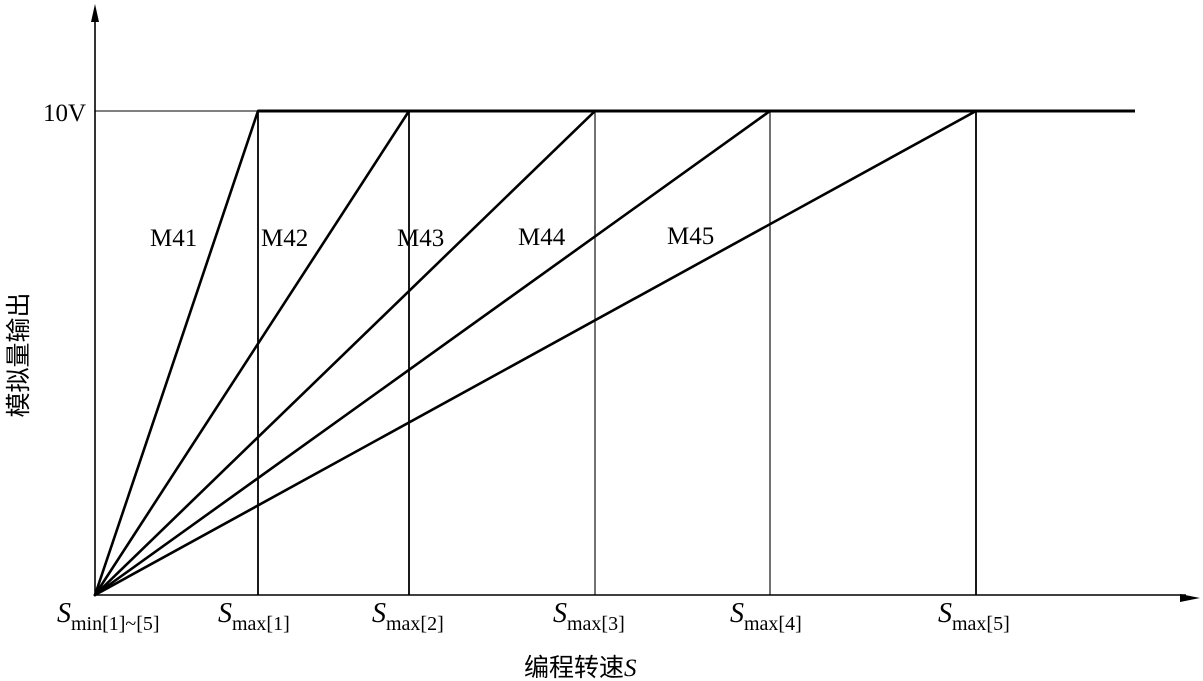 This screenshot has width=1203, height=681. Describe the element at coordinates (945, 613) in the screenshot. I see `x-tick-5-symbol: S` at that location.